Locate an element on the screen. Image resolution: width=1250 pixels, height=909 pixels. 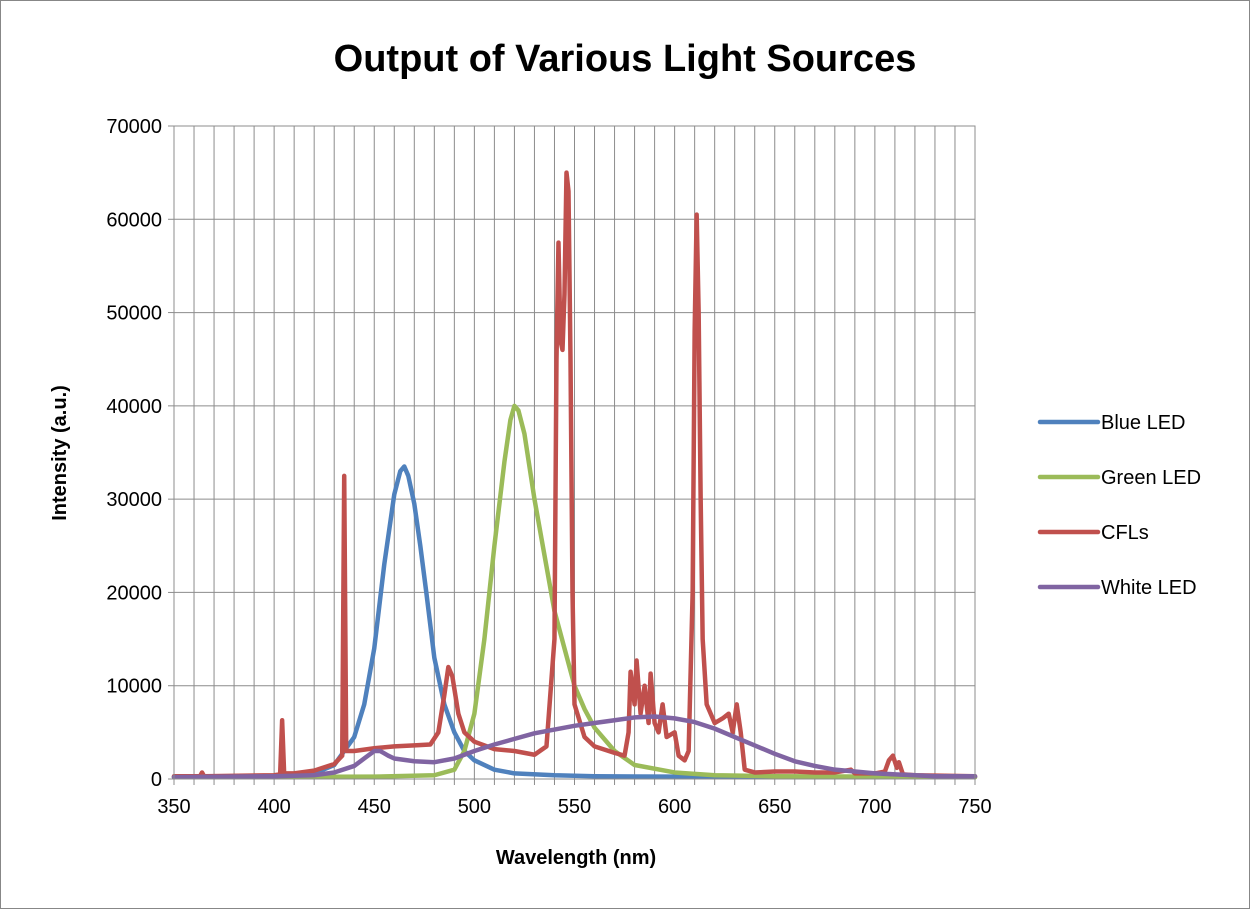
y-tick-label: 50000 is located at coordinates (134, 314).